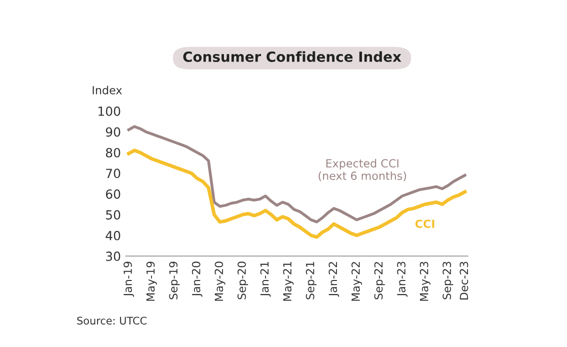  I want to click on y-tick-label: 90, so click(113, 132).